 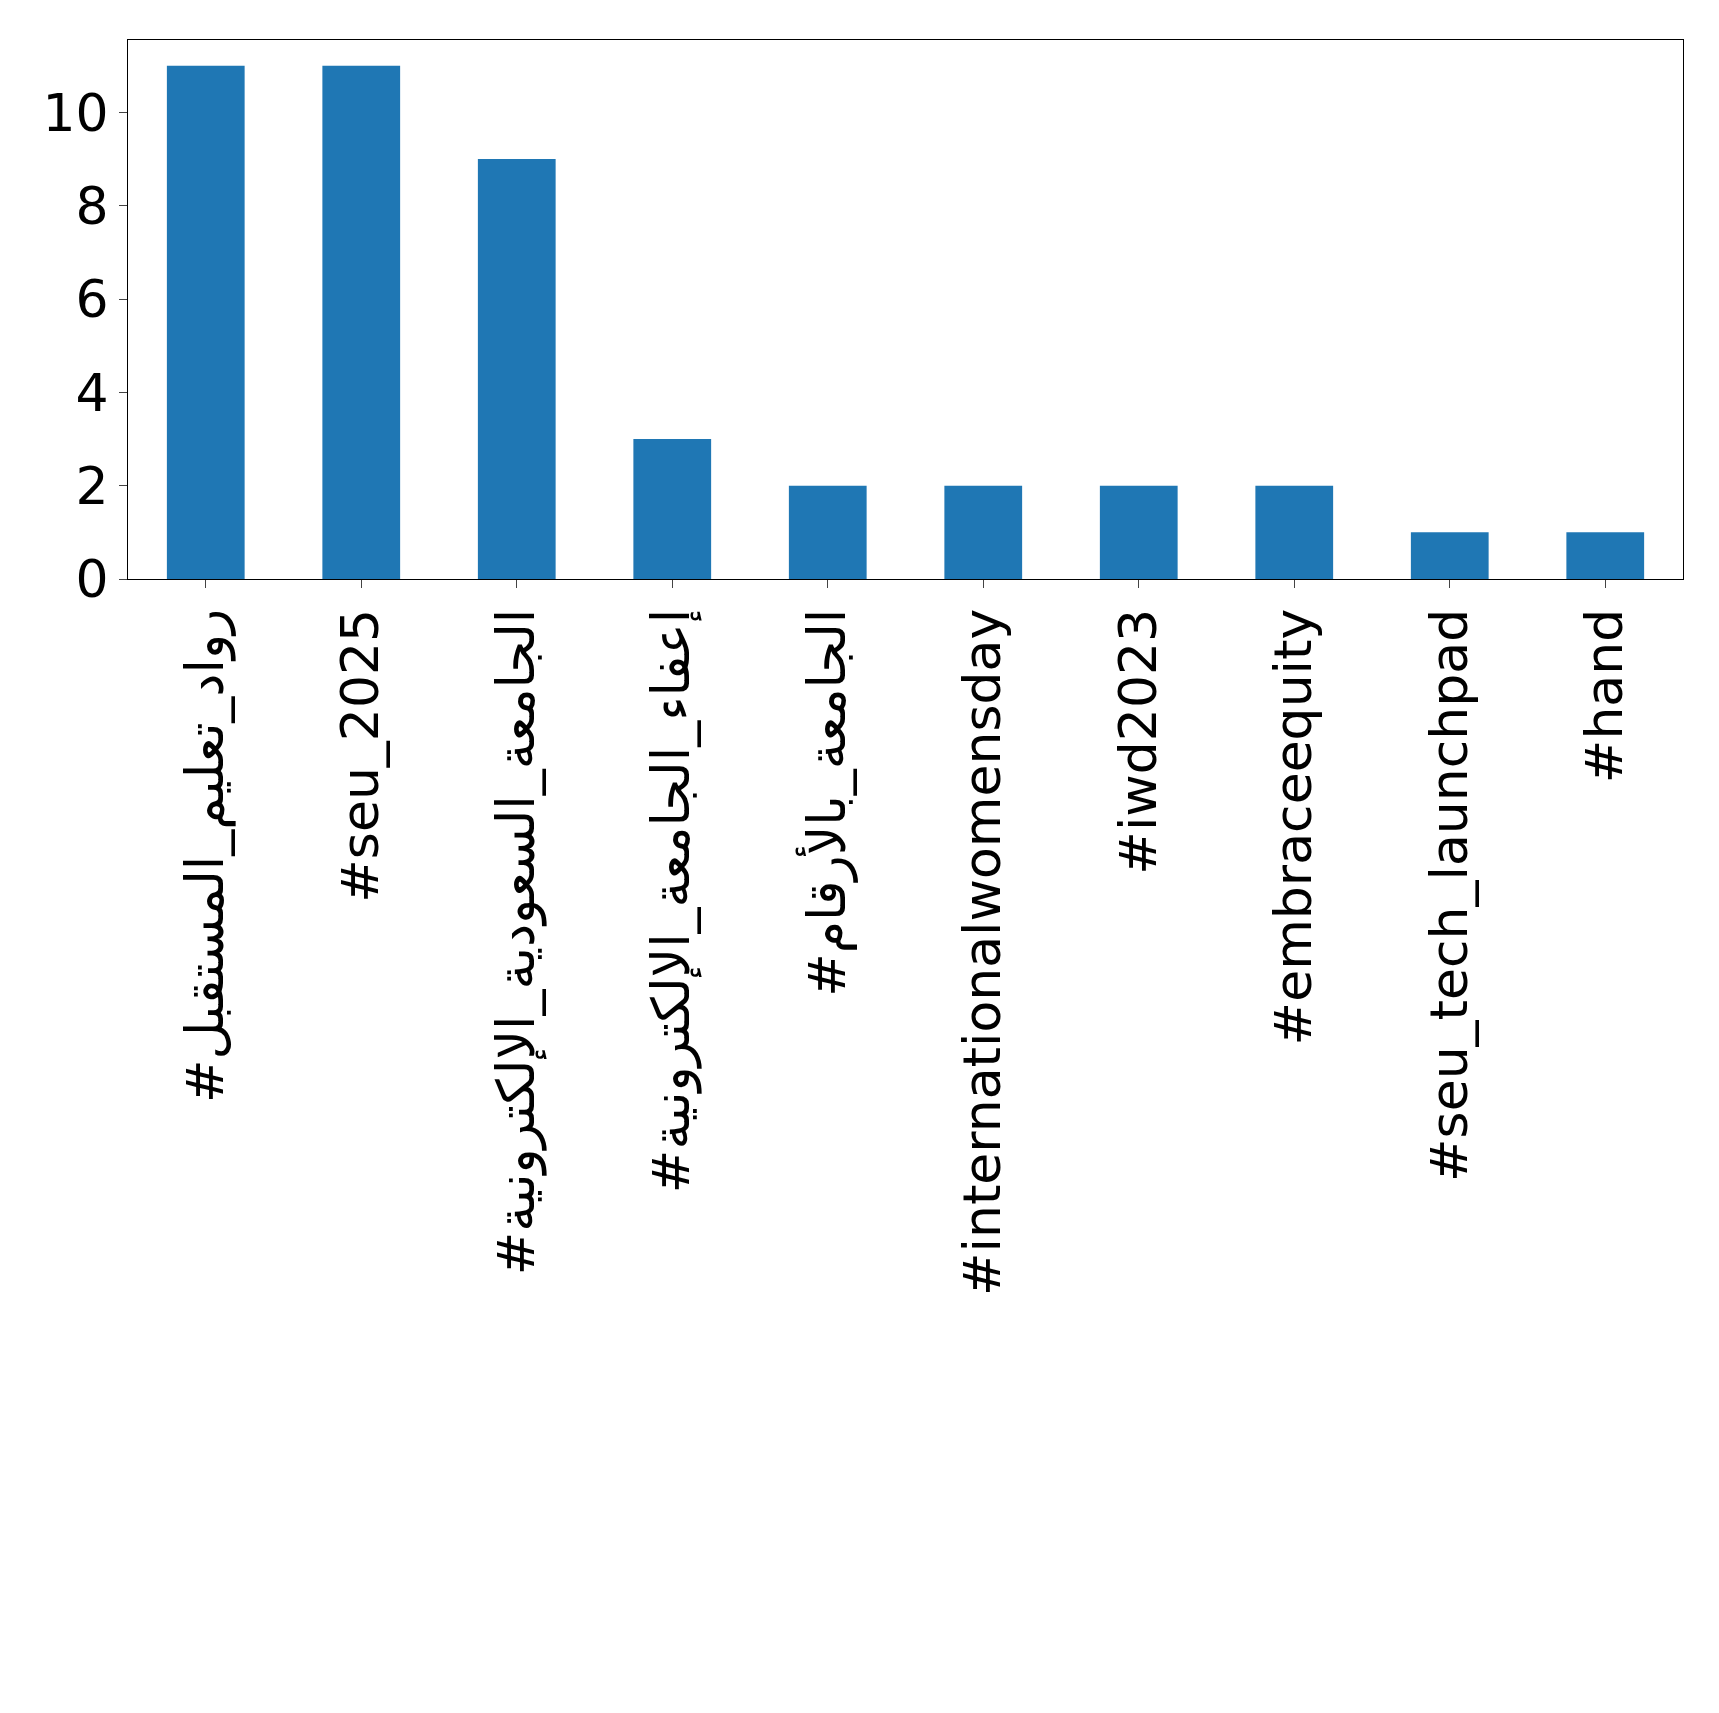 What do you see at coordinates (1293, 827) in the screenshot?
I see `x-tick-label: #embraceequity` at bounding box center [1293, 827].